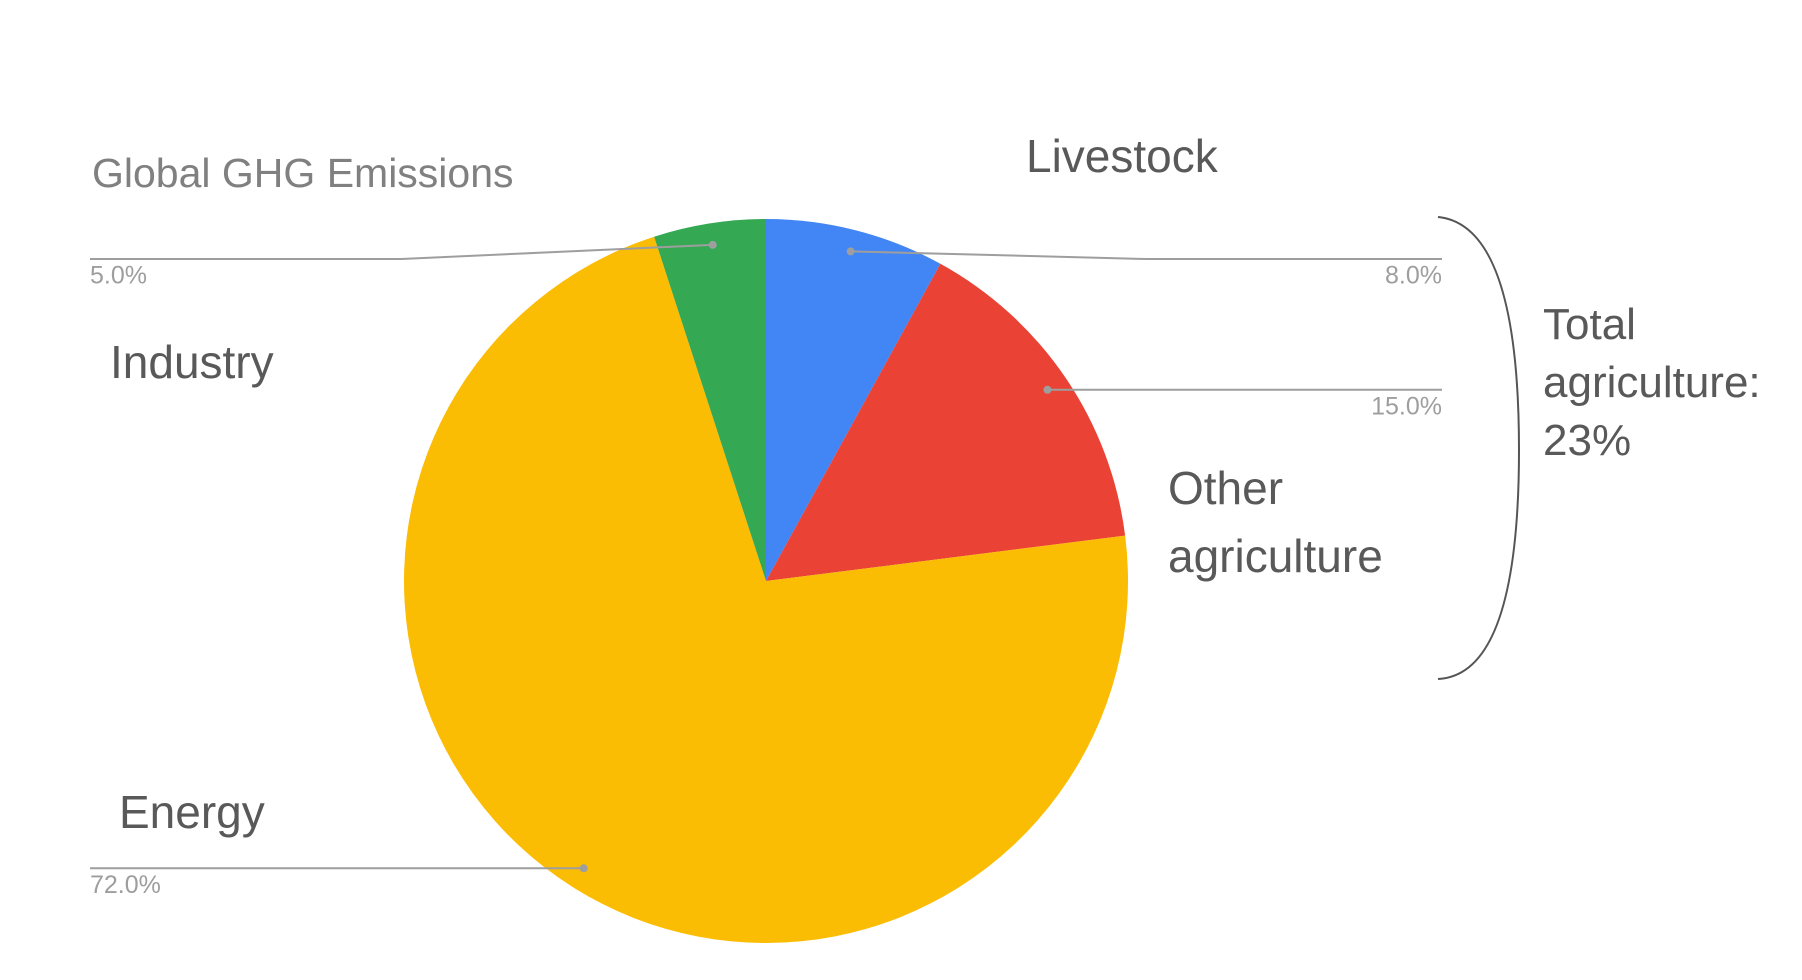 This screenshot has height=980, width=1802. Describe the element at coordinates (1652, 382) in the screenshot. I see `annotation: Total agriculture: 23%` at that location.